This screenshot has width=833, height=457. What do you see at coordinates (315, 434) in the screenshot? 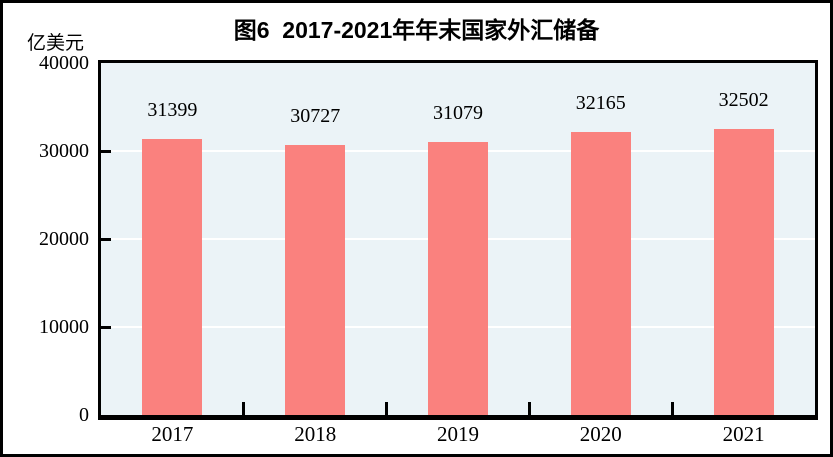
I see `x-tick-label-2018: 2018` at bounding box center [315, 434].